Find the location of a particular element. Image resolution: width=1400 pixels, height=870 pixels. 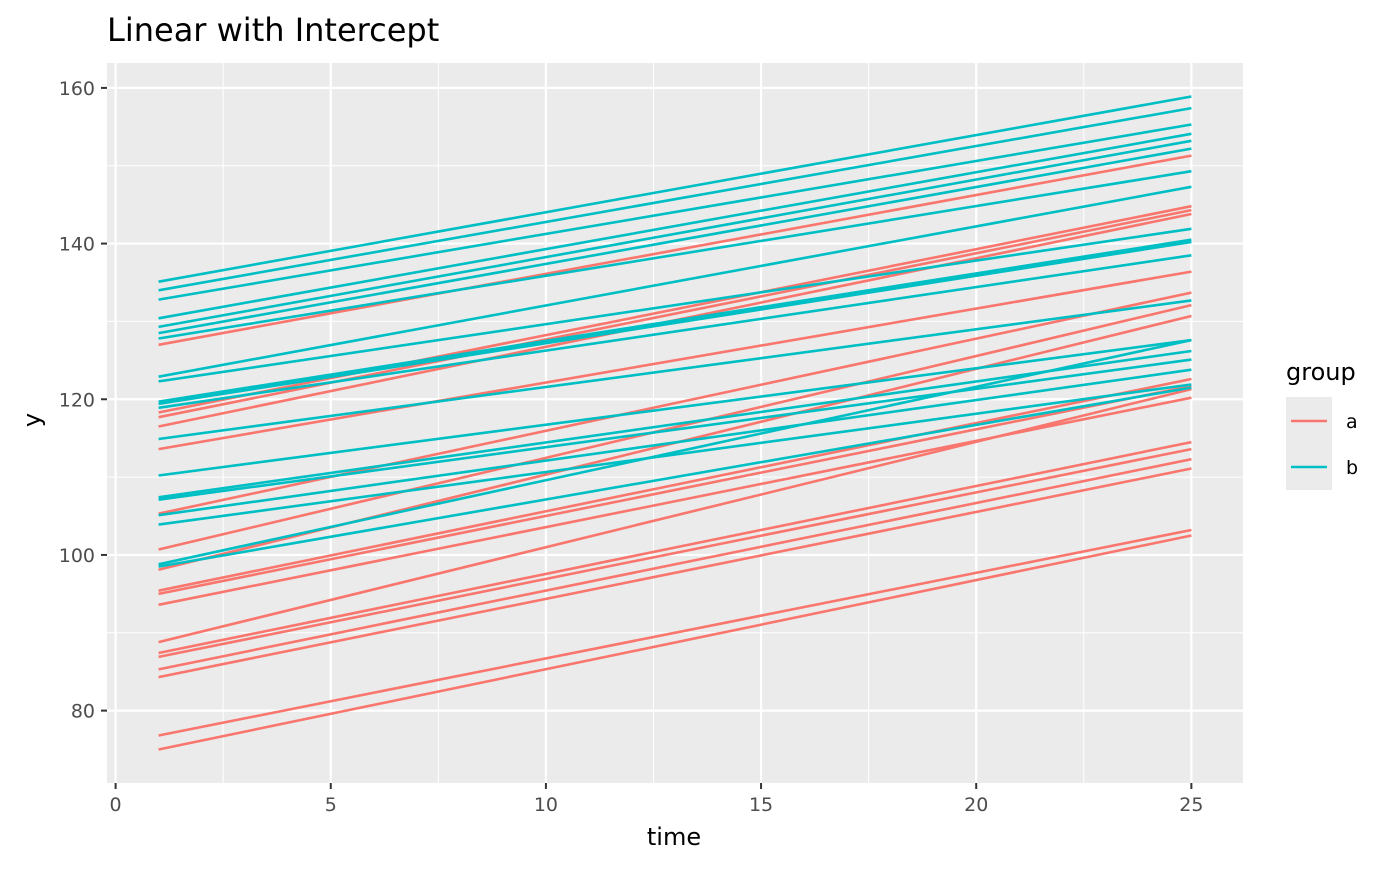

legend-title: group is located at coordinates (1321, 372).